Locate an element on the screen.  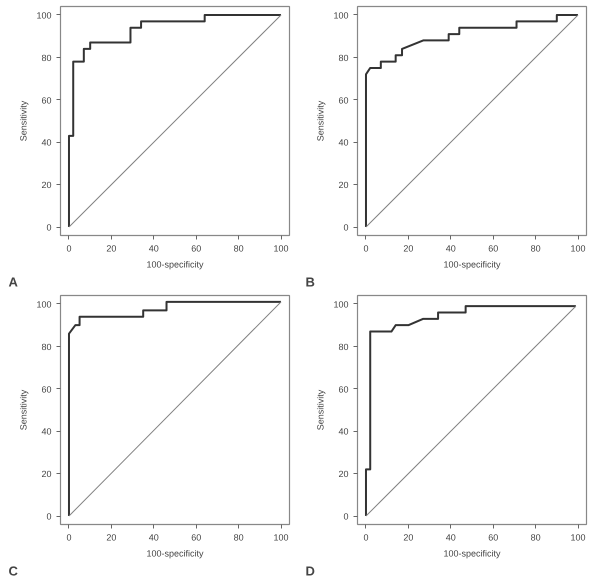
text: A is located at coordinates (13, 282).